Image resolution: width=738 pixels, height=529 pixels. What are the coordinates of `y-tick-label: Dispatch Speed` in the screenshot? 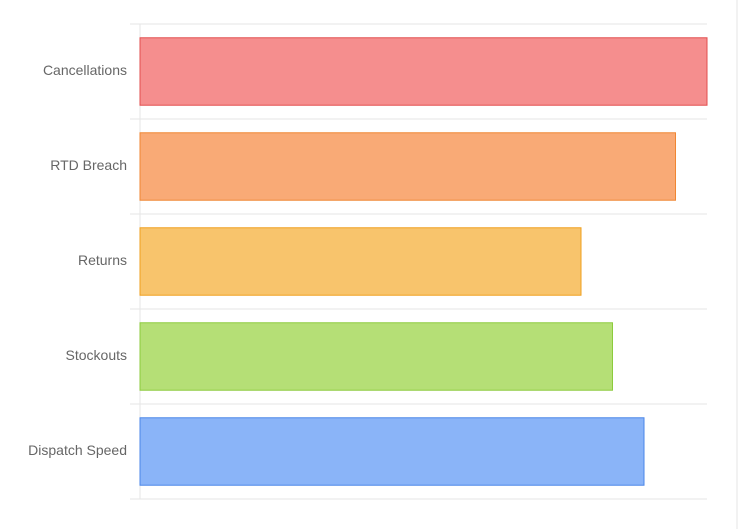 It's located at (77, 450).